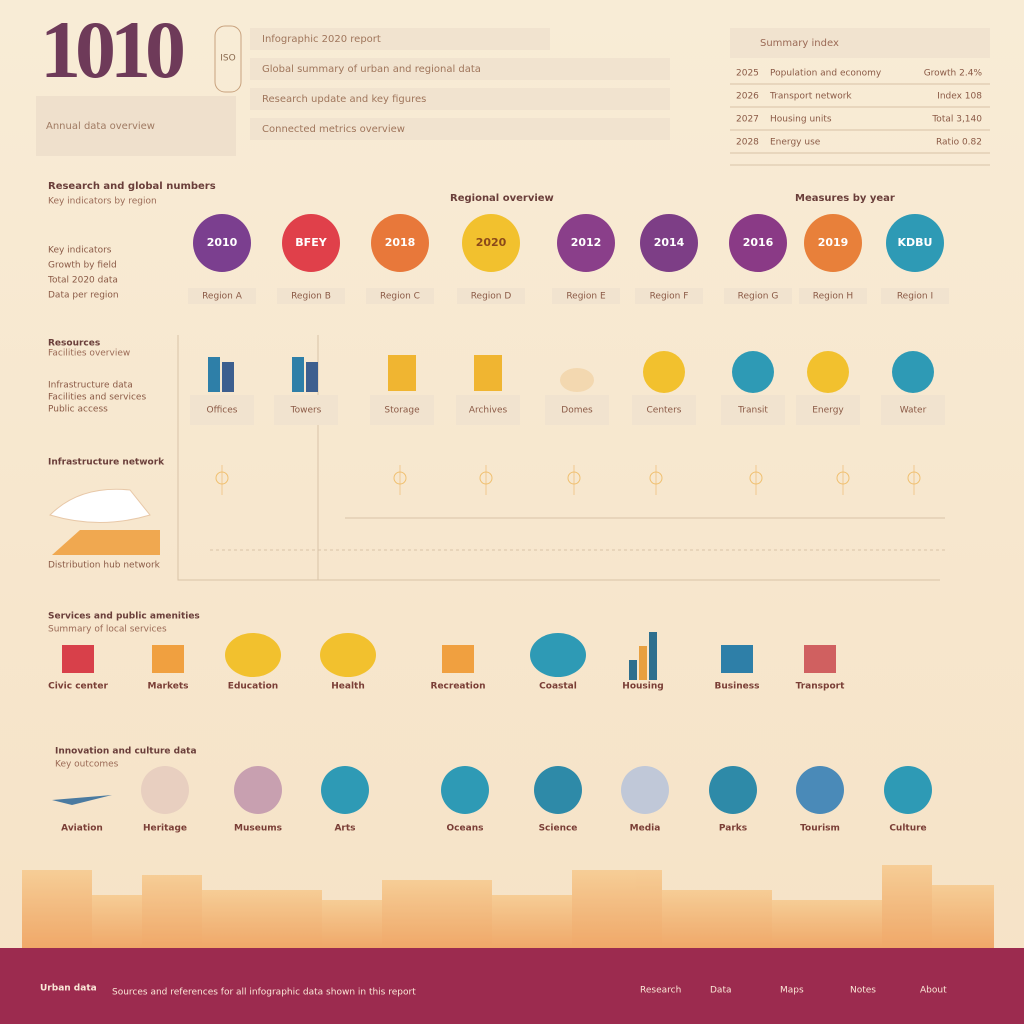 The image size is (1024, 1028). Describe the element at coordinates (107, 630) in the screenshot. I see `section-subtitle: Summary of local services` at that location.